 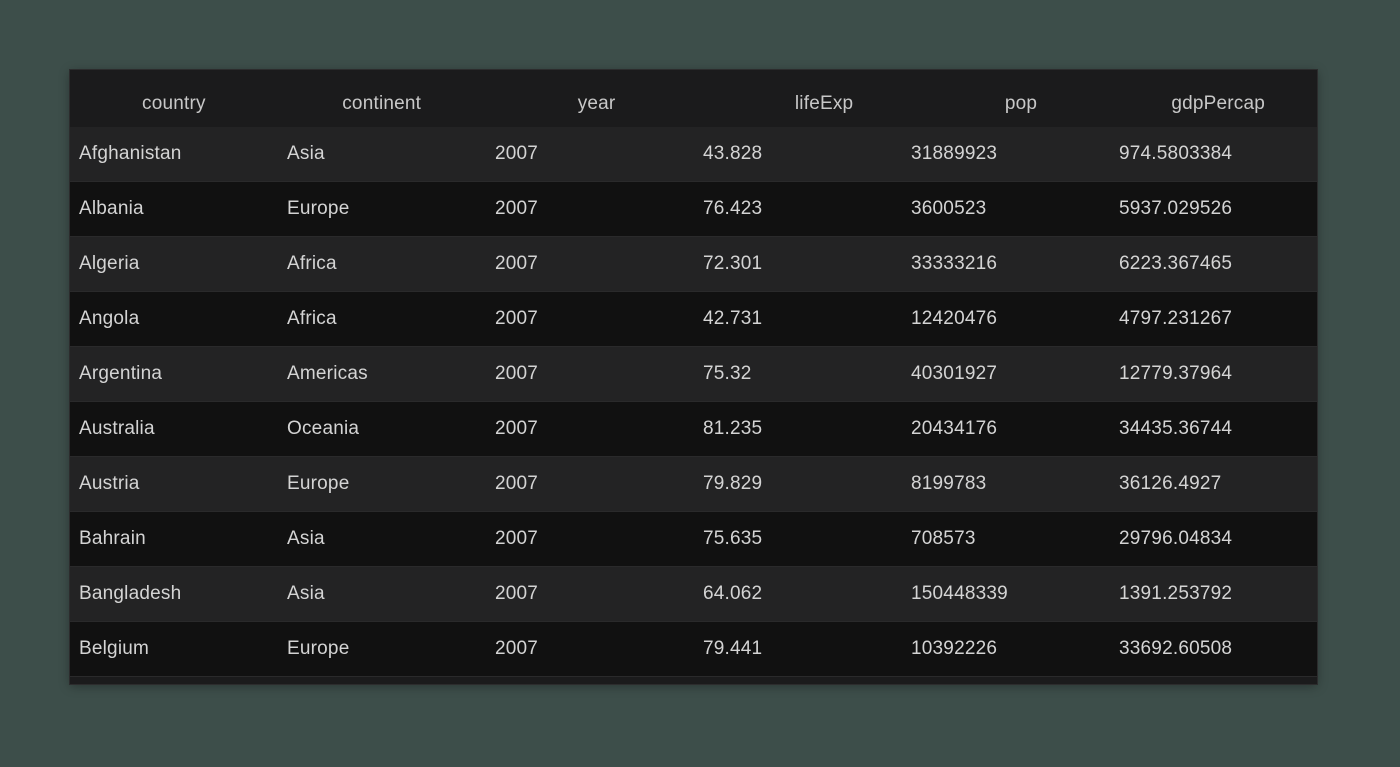 What do you see at coordinates (954, 648) in the screenshot?
I see `cell-pop: 10392226` at bounding box center [954, 648].